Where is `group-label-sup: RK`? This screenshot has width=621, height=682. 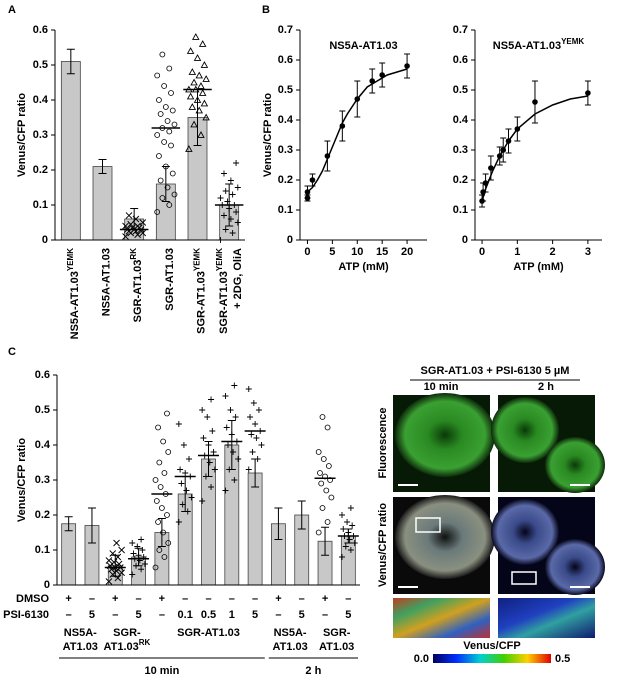 group-label-sup: RK is located at coordinates (145, 642).